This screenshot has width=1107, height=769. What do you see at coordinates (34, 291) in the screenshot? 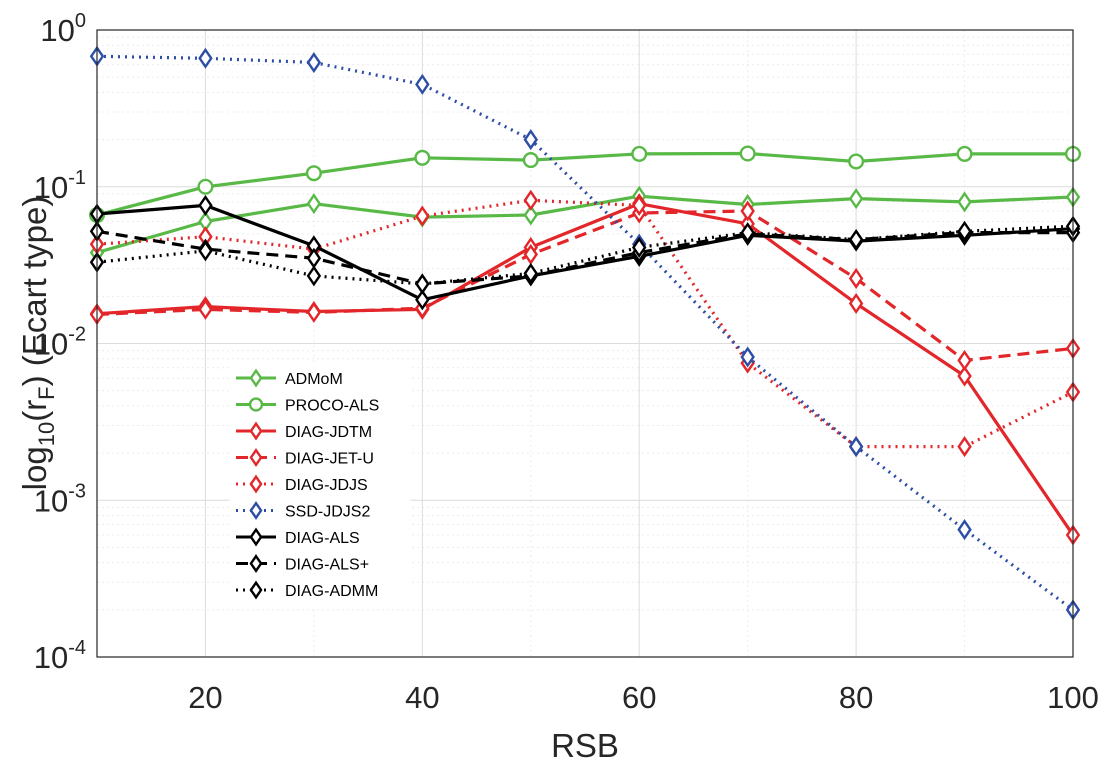
I see `y-axis-label-part-5: ) (Ecart type)` at bounding box center [34, 291].